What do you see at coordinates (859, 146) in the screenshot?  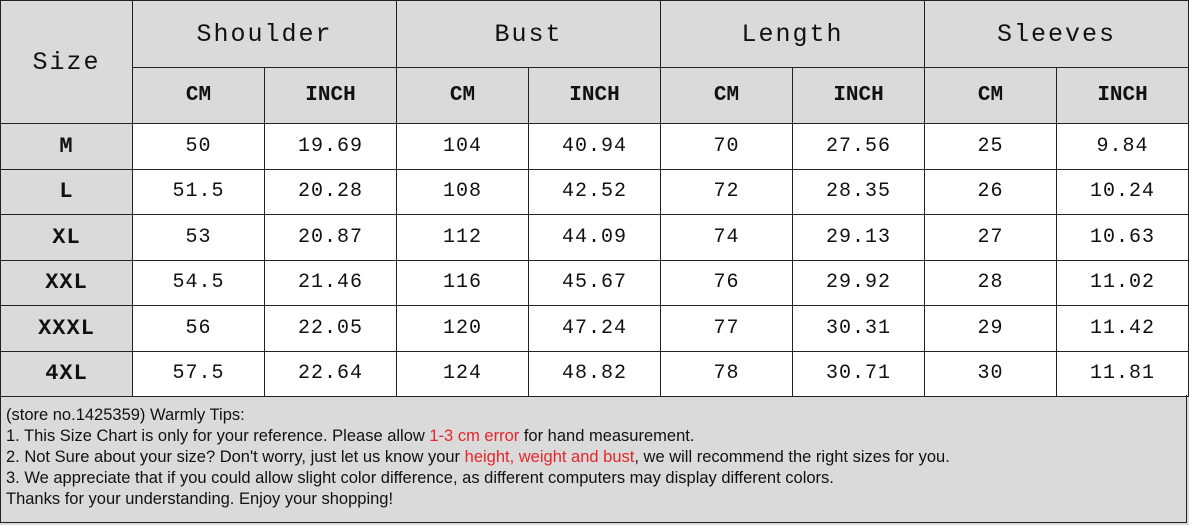 I see `measurement-cell: 27.56` at bounding box center [859, 146].